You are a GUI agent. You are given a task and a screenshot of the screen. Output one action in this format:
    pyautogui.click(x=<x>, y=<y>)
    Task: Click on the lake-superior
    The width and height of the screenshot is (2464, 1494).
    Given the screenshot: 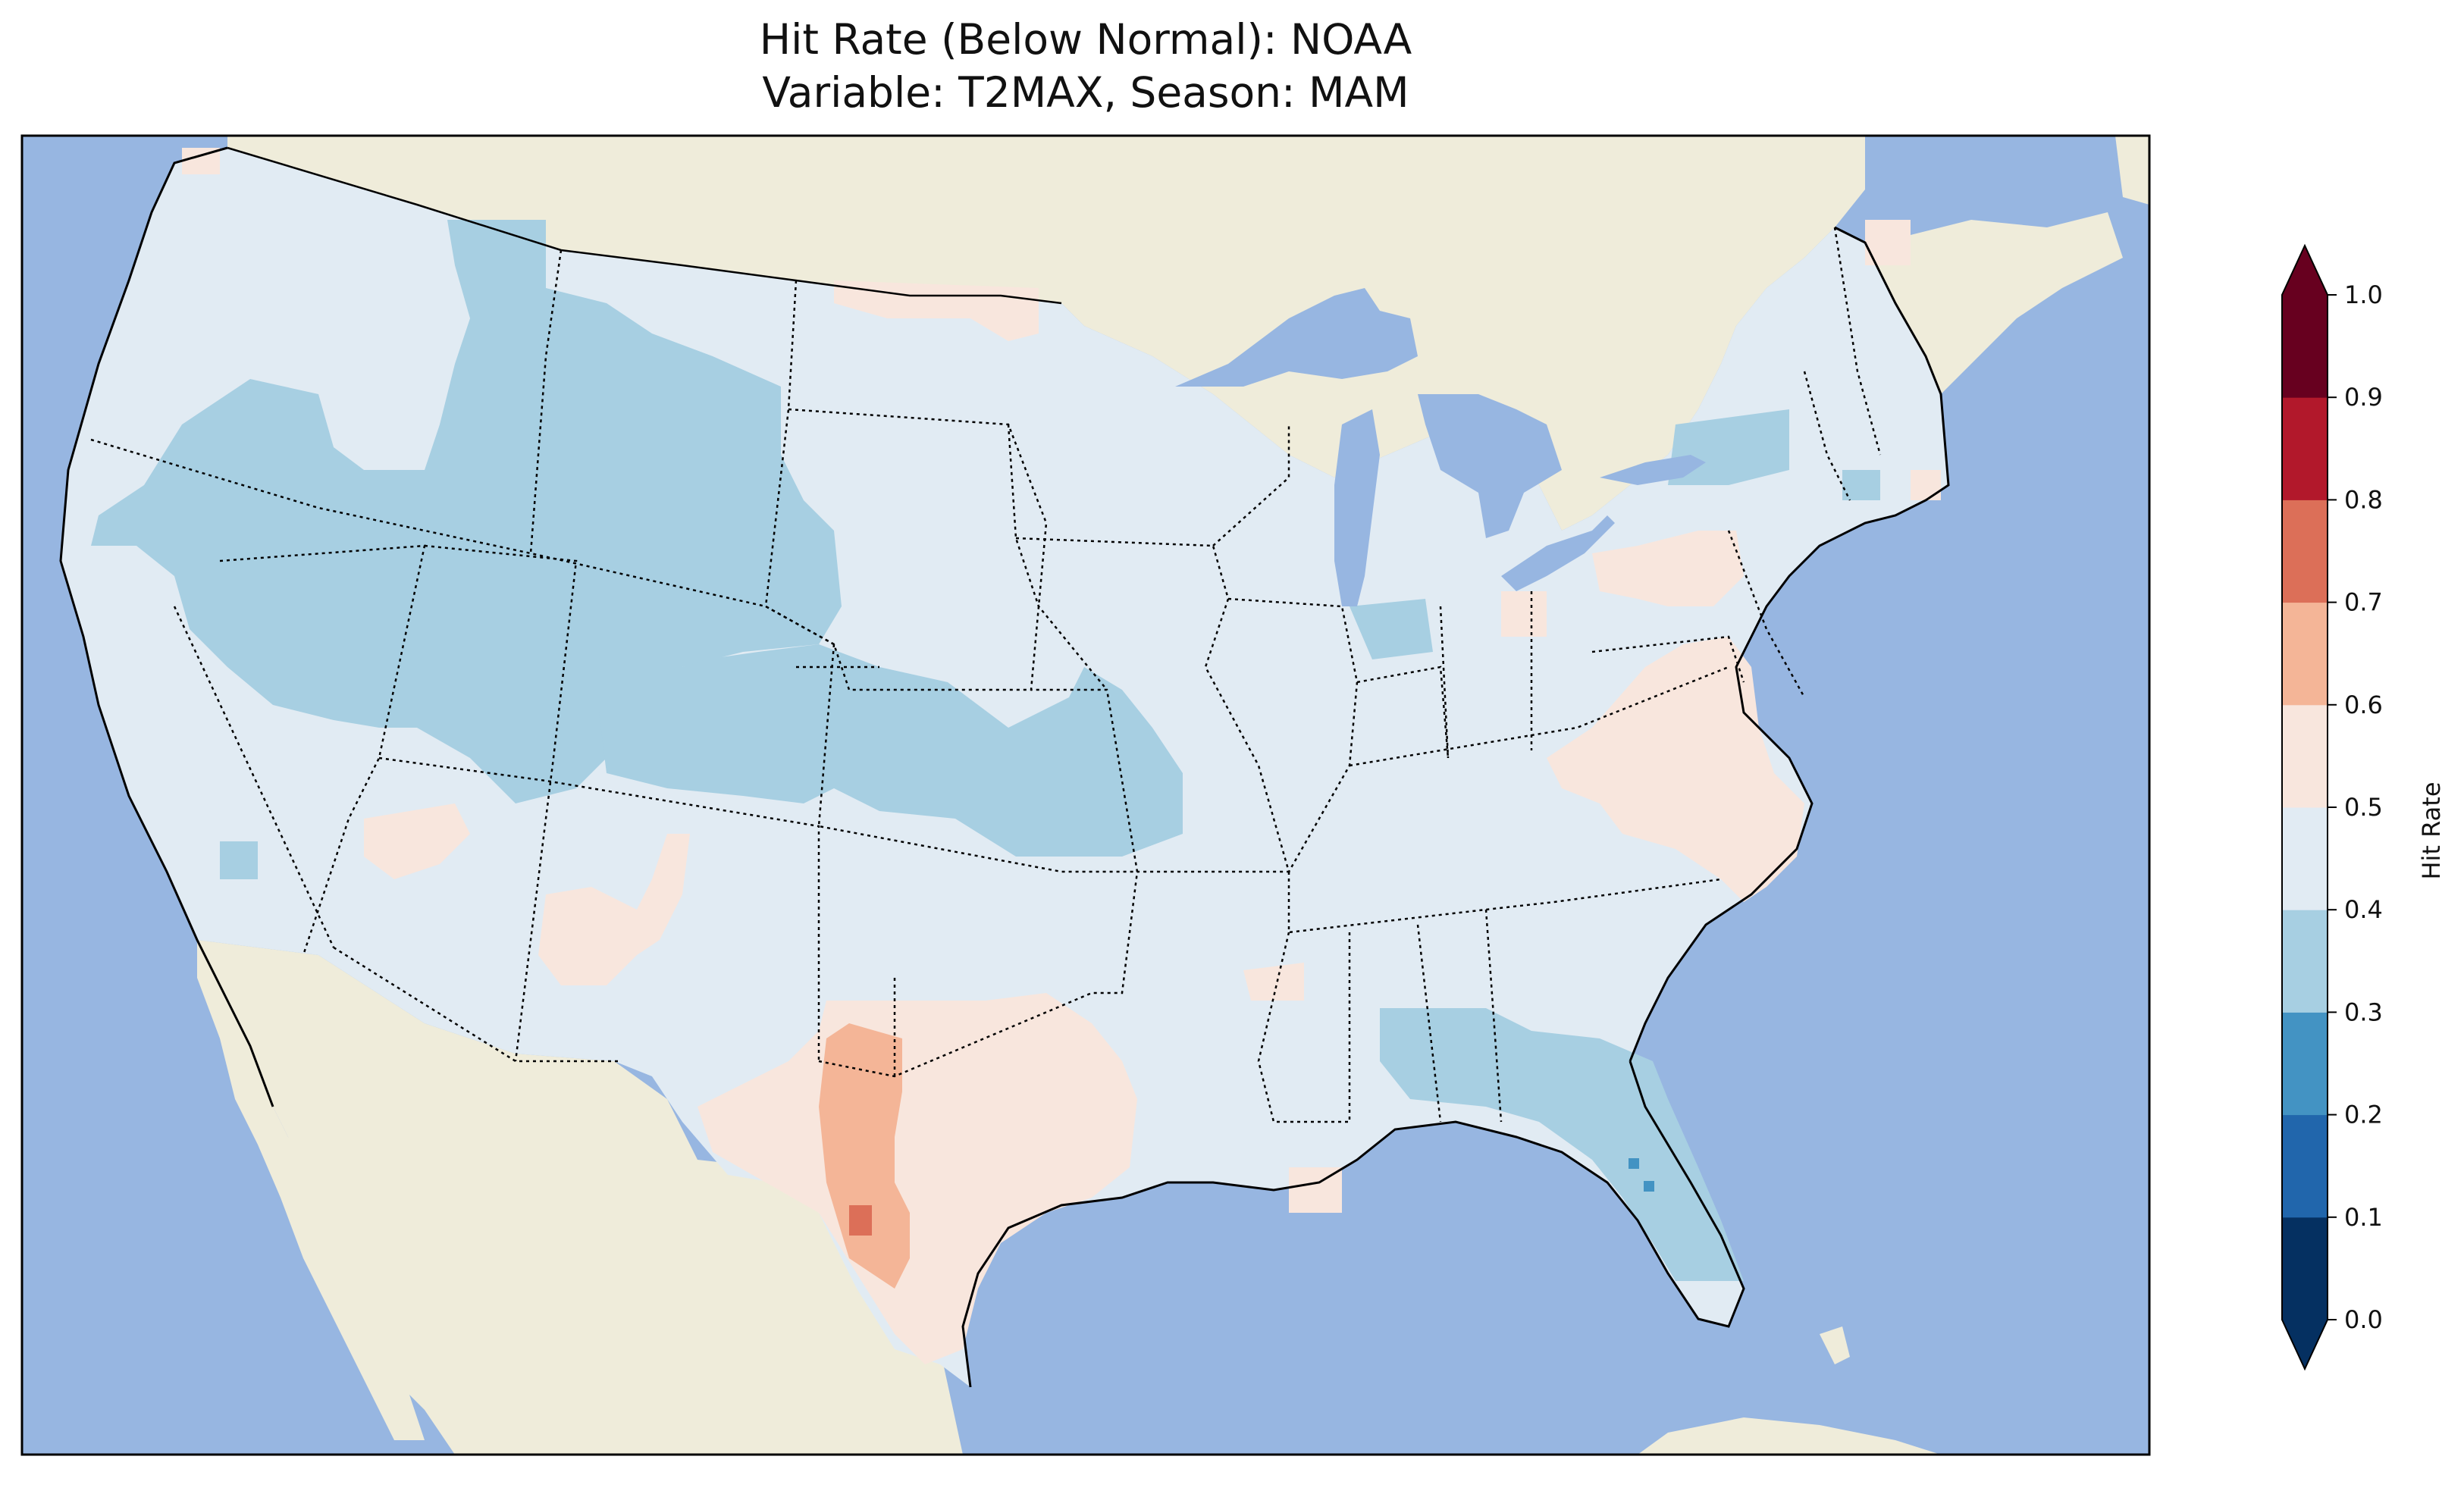 What is the action you would take?
    pyautogui.click(x=1297, y=337)
    